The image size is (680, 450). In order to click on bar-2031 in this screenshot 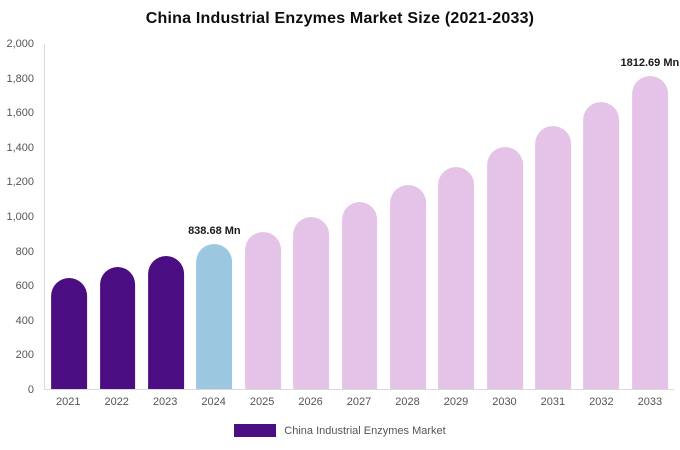, I will do `click(553, 257)`.